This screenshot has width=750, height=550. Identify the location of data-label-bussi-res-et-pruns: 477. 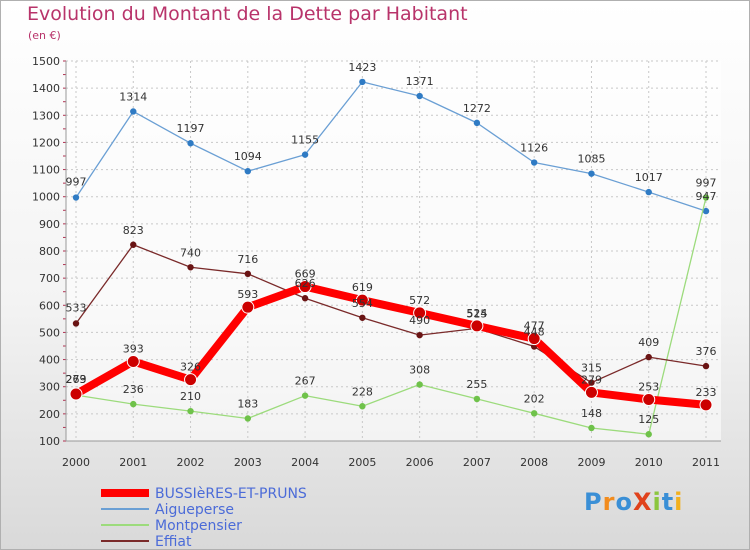
(534, 326).